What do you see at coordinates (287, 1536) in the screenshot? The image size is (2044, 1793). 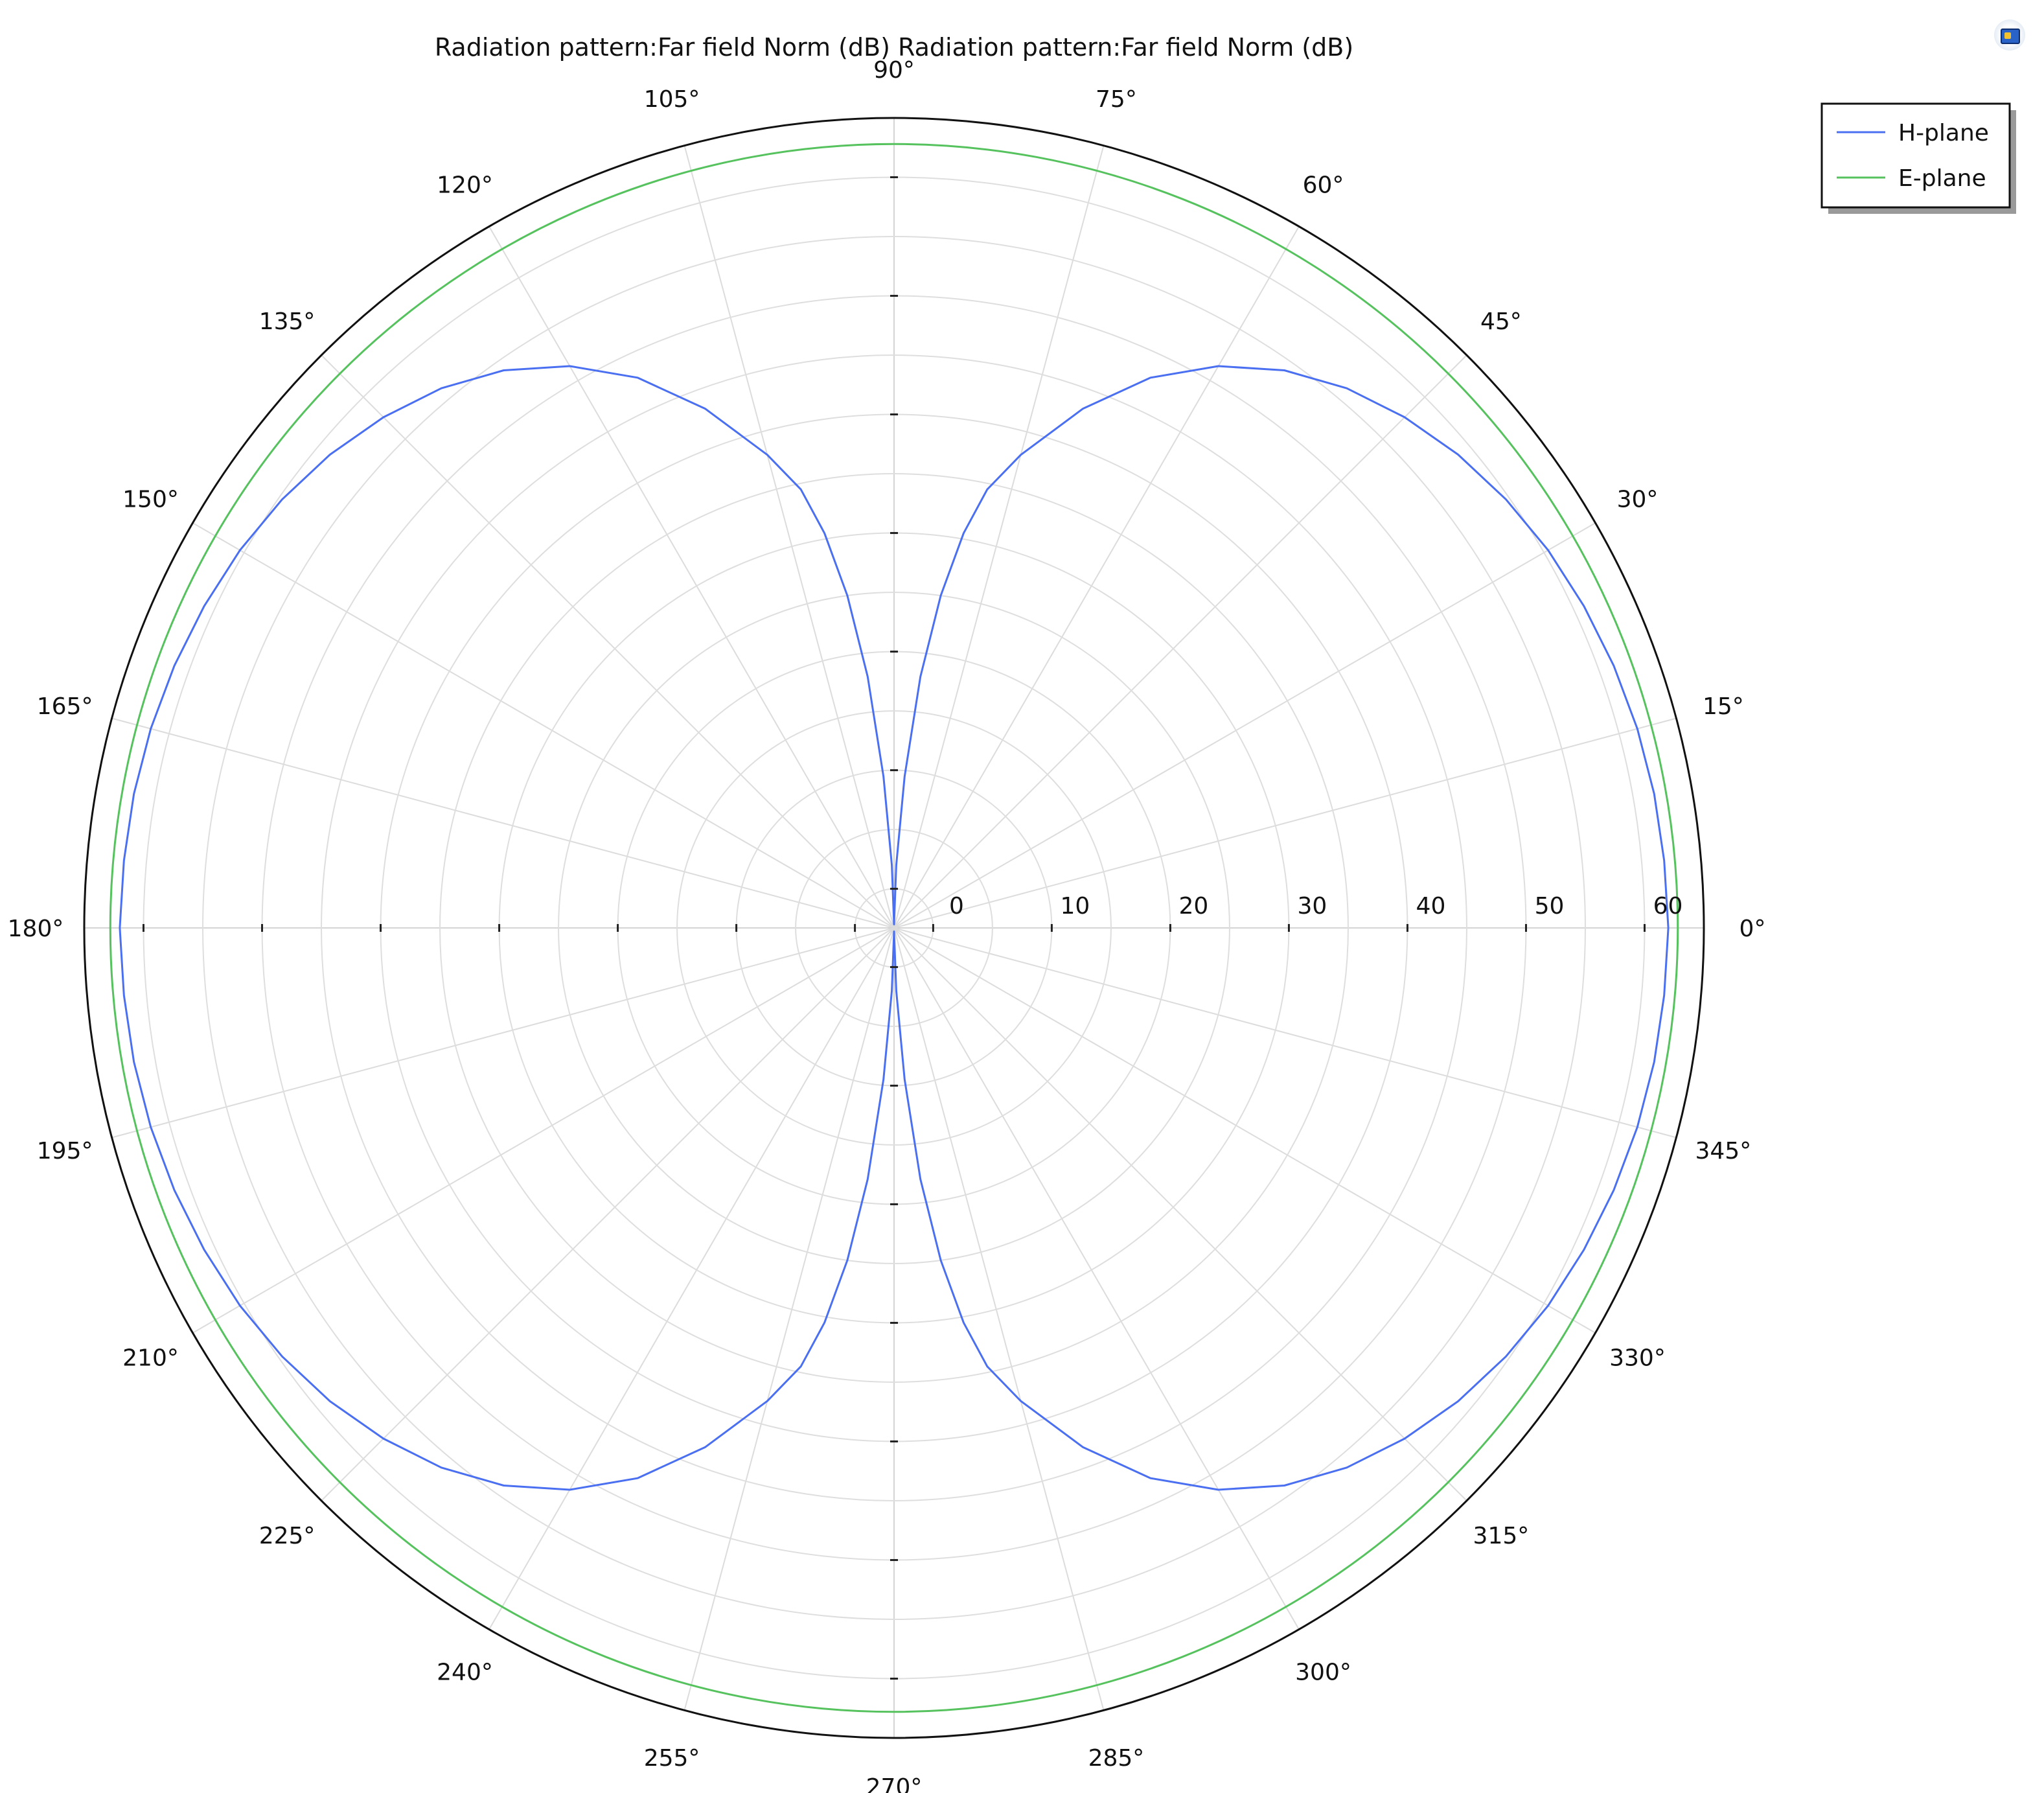 I see `angle-tick-label: 225°` at bounding box center [287, 1536].